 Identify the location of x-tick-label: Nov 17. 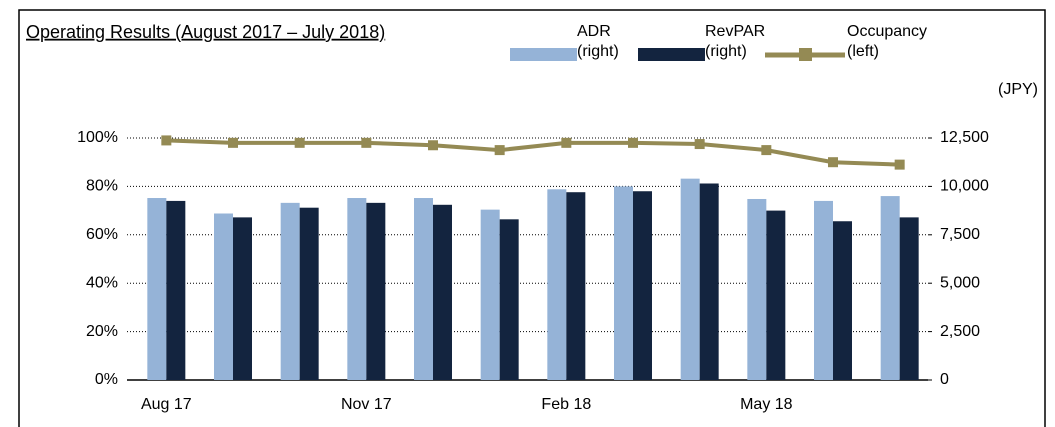
(366, 404).